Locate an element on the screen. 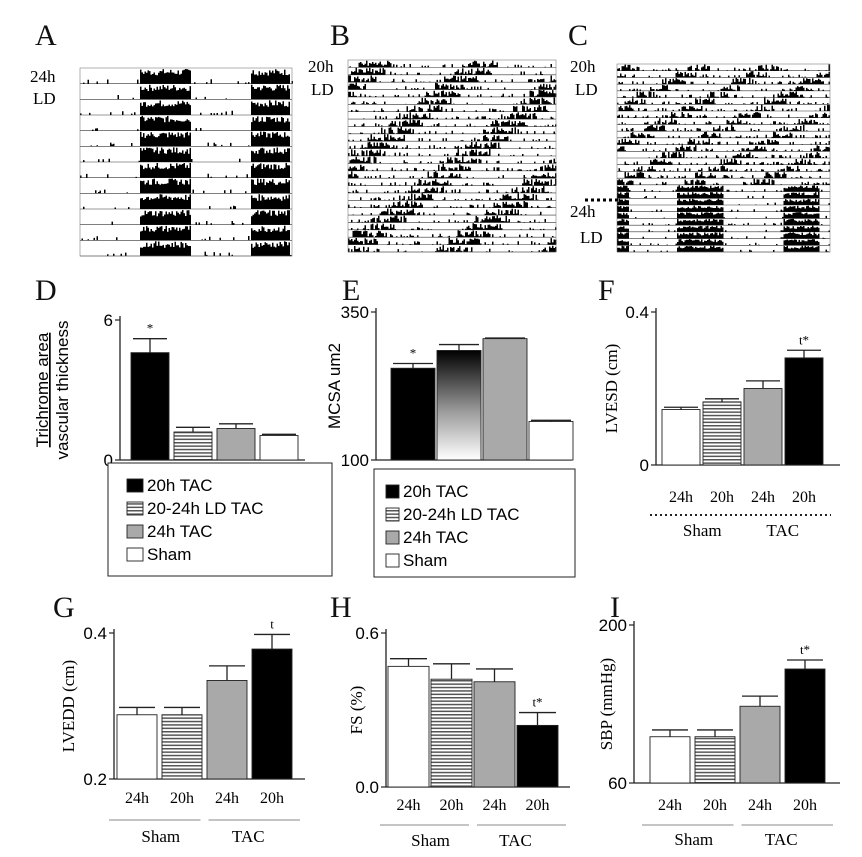 This screenshot has height=857, width=862. panel-letter-c: C is located at coordinates (578, 35).